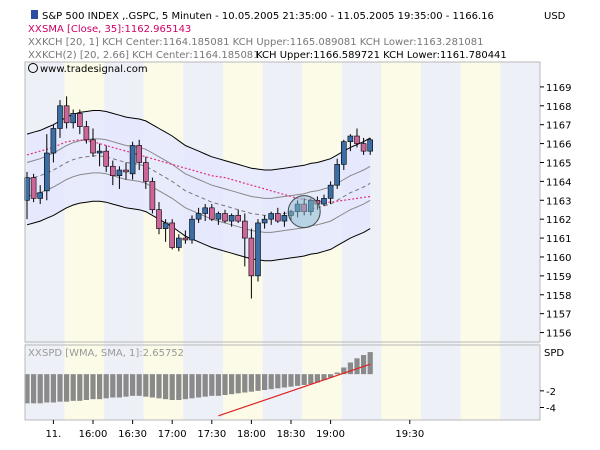  Describe the element at coordinates (555, 16) in the screenshot. I see `currency-label: USD` at that location.